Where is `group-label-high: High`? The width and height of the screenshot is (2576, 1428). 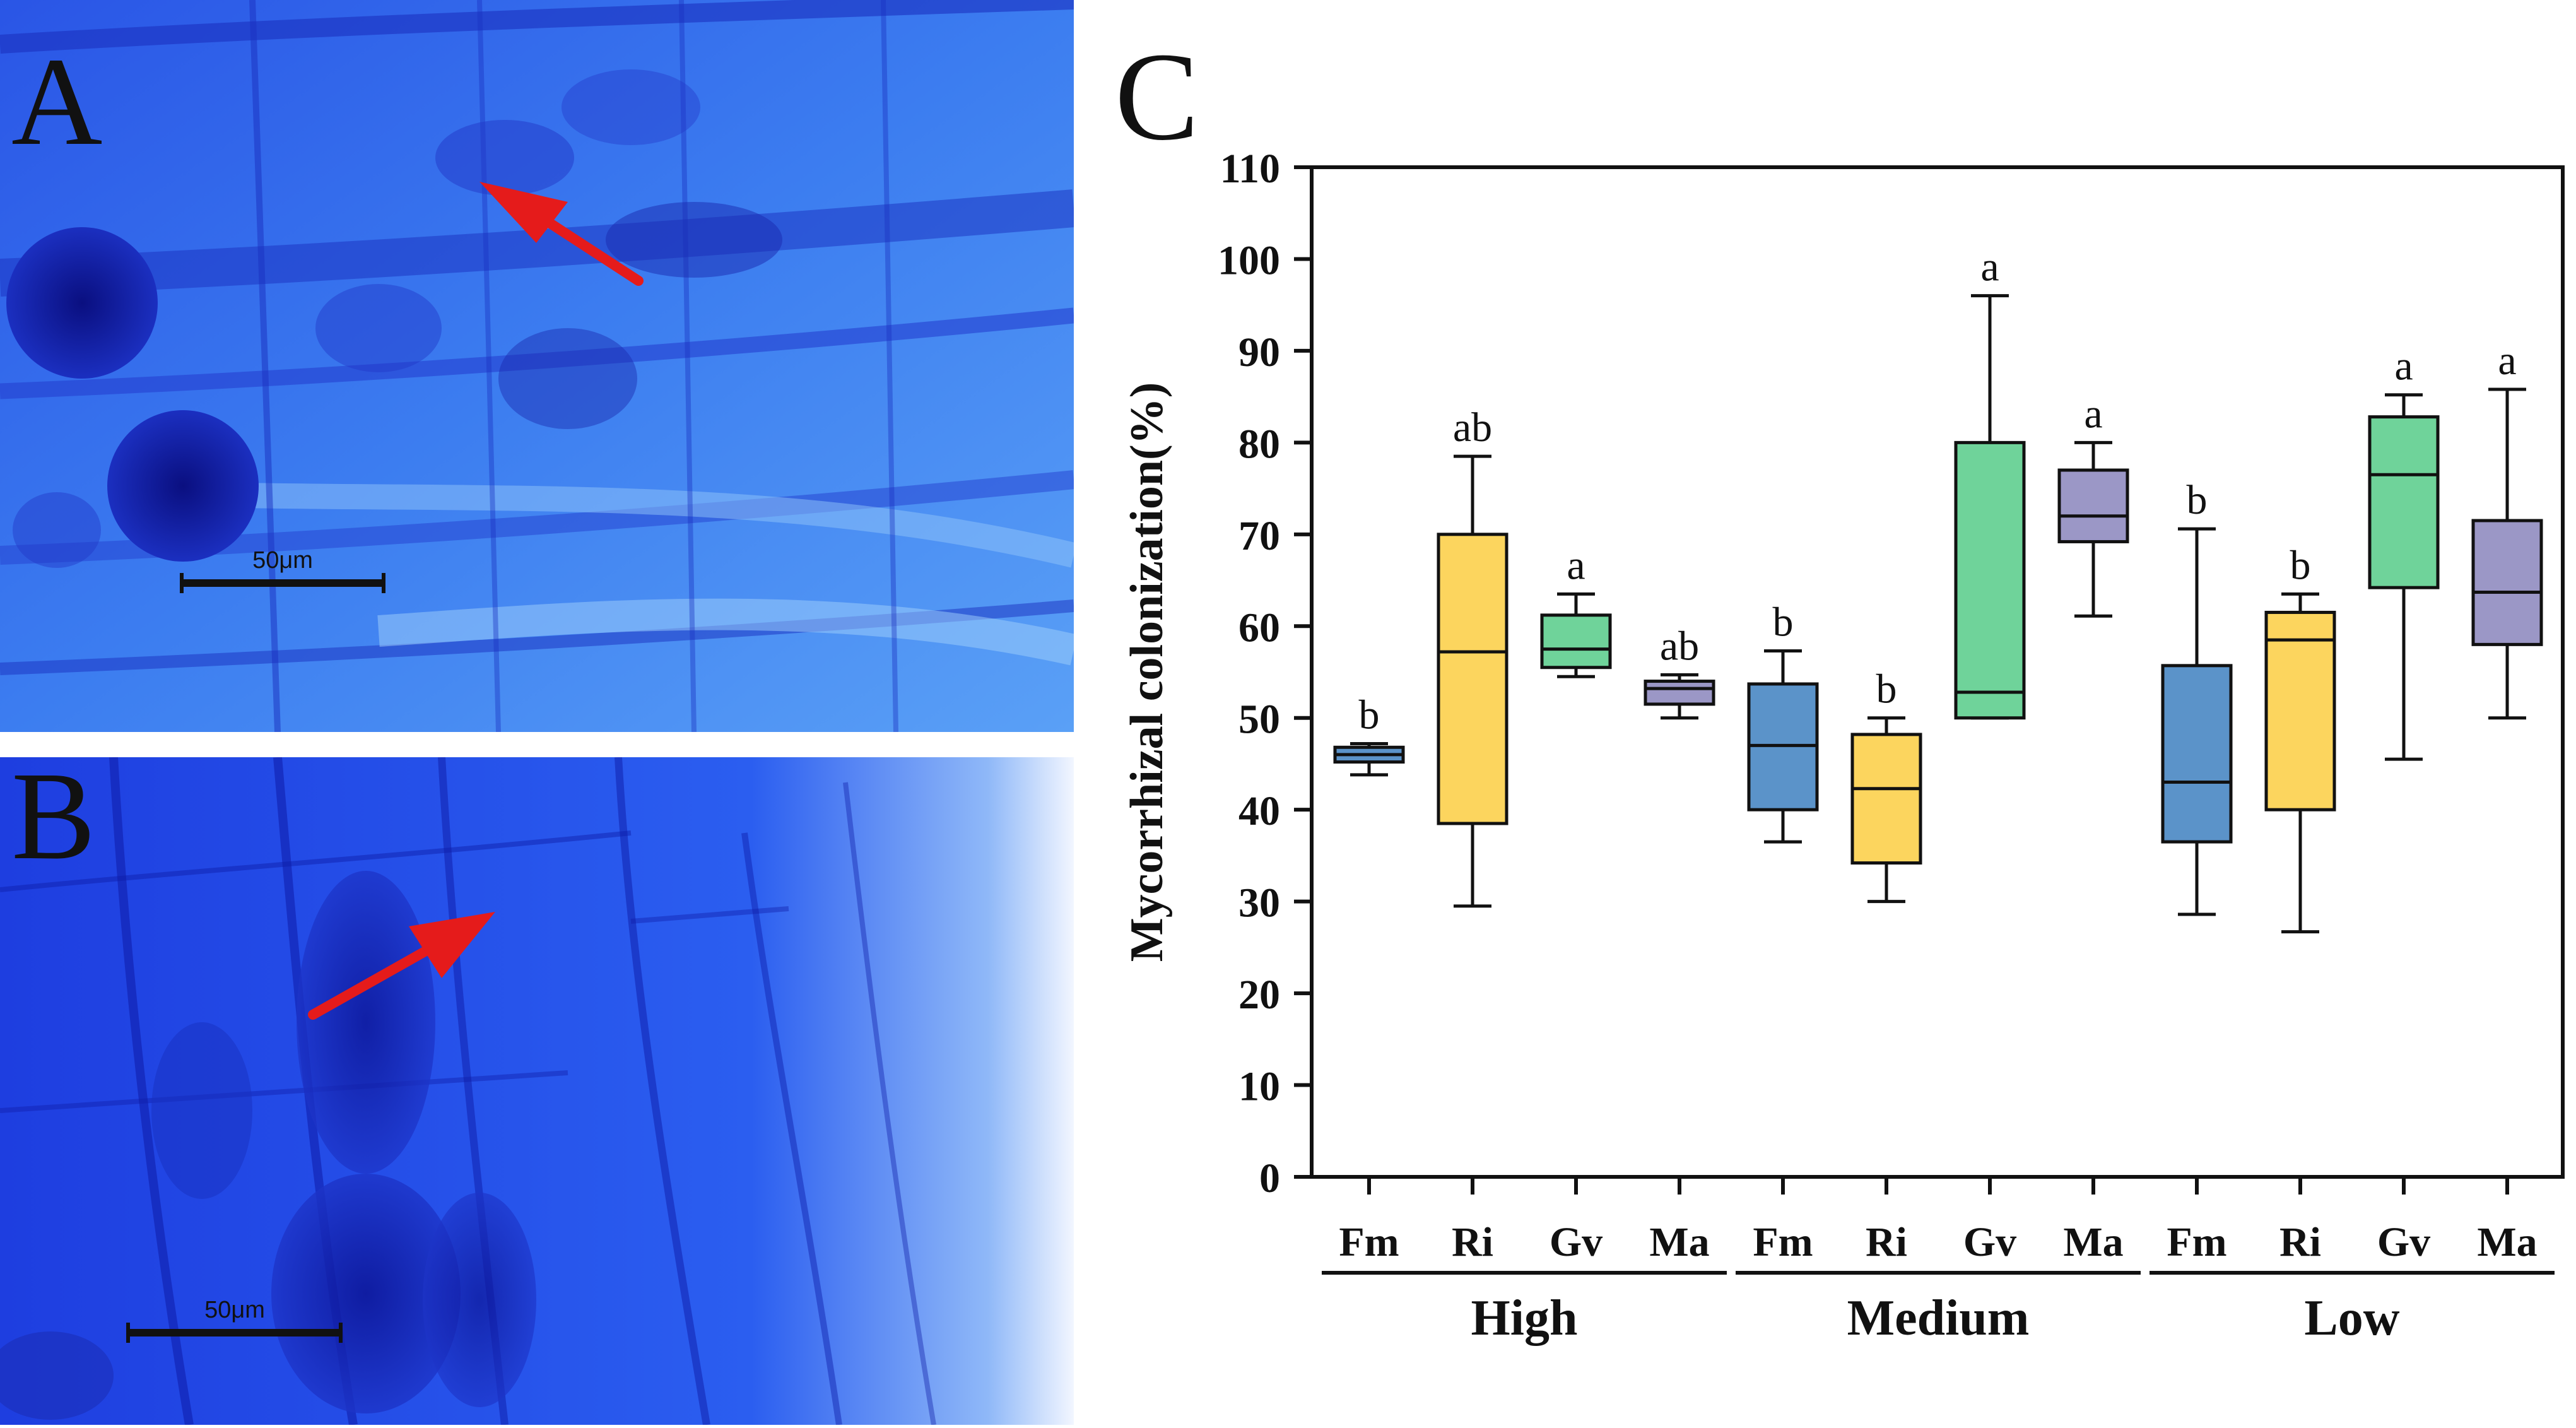 group-label-high: High is located at coordinates (1524, 1318).